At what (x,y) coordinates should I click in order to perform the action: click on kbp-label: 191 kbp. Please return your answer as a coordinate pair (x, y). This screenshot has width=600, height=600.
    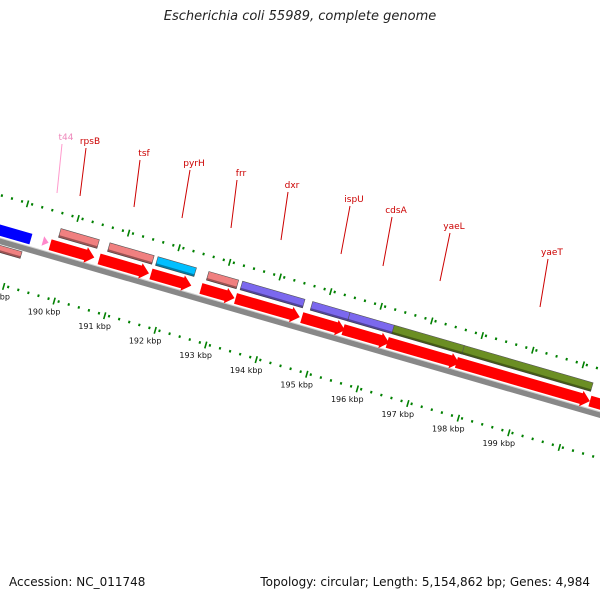
    Looking at the image, I should click on (94, 326).